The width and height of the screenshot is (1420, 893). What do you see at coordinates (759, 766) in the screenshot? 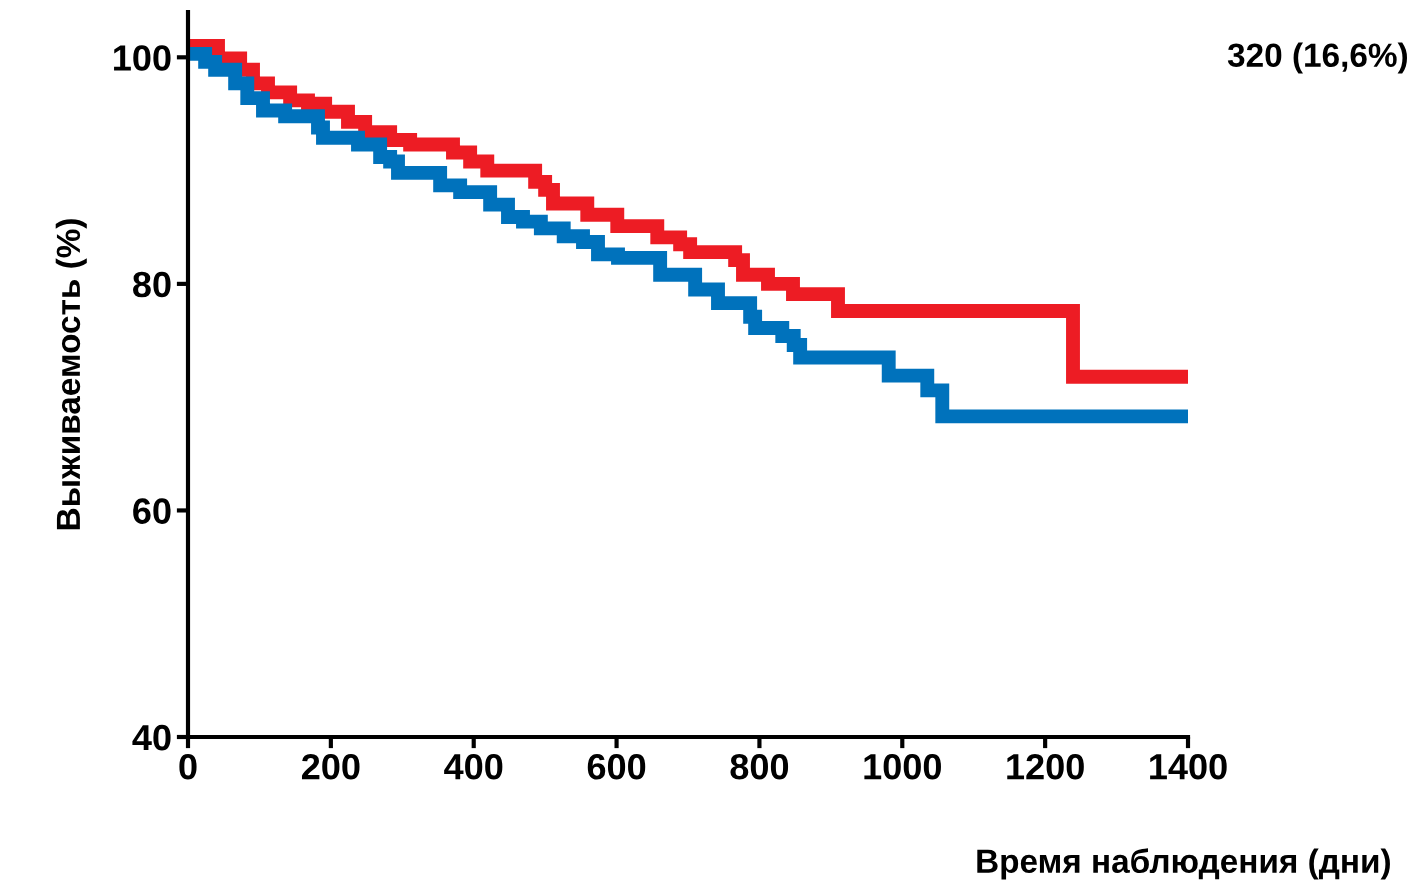
I see `x-tick-label: 800` at bounding box center [759, 766].